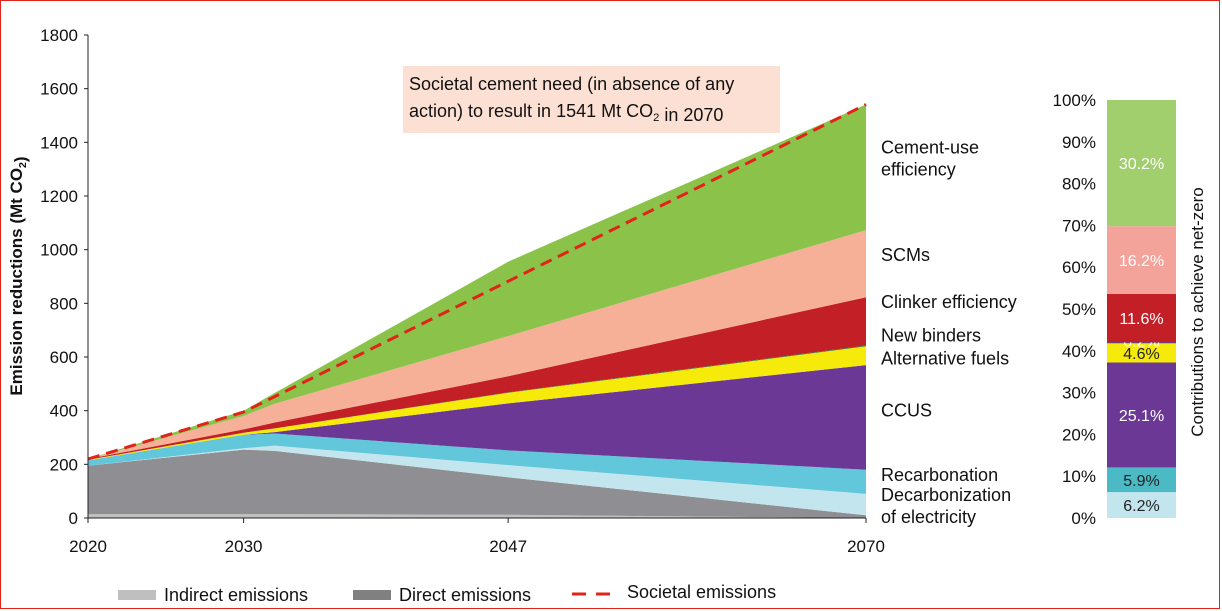 This screenshot has width=1222, height=611. I want to click on y-tick-label: 400, so click(64, 411).